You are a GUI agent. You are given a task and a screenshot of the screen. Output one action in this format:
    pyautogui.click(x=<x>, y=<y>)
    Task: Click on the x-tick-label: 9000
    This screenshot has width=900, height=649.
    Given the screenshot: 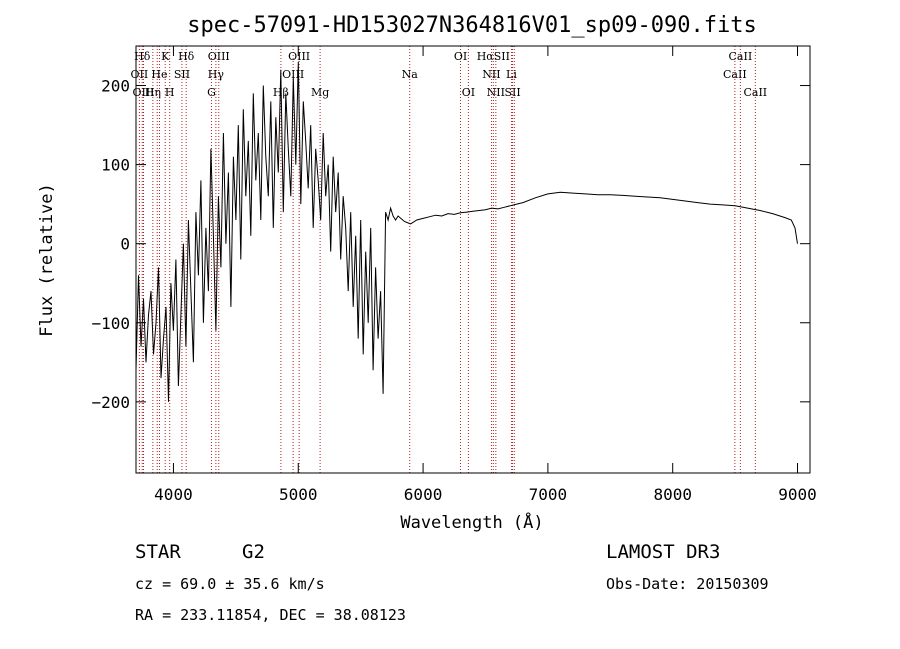 What is the action you would take?
    pyautogui.click(x=797, y=494)
    